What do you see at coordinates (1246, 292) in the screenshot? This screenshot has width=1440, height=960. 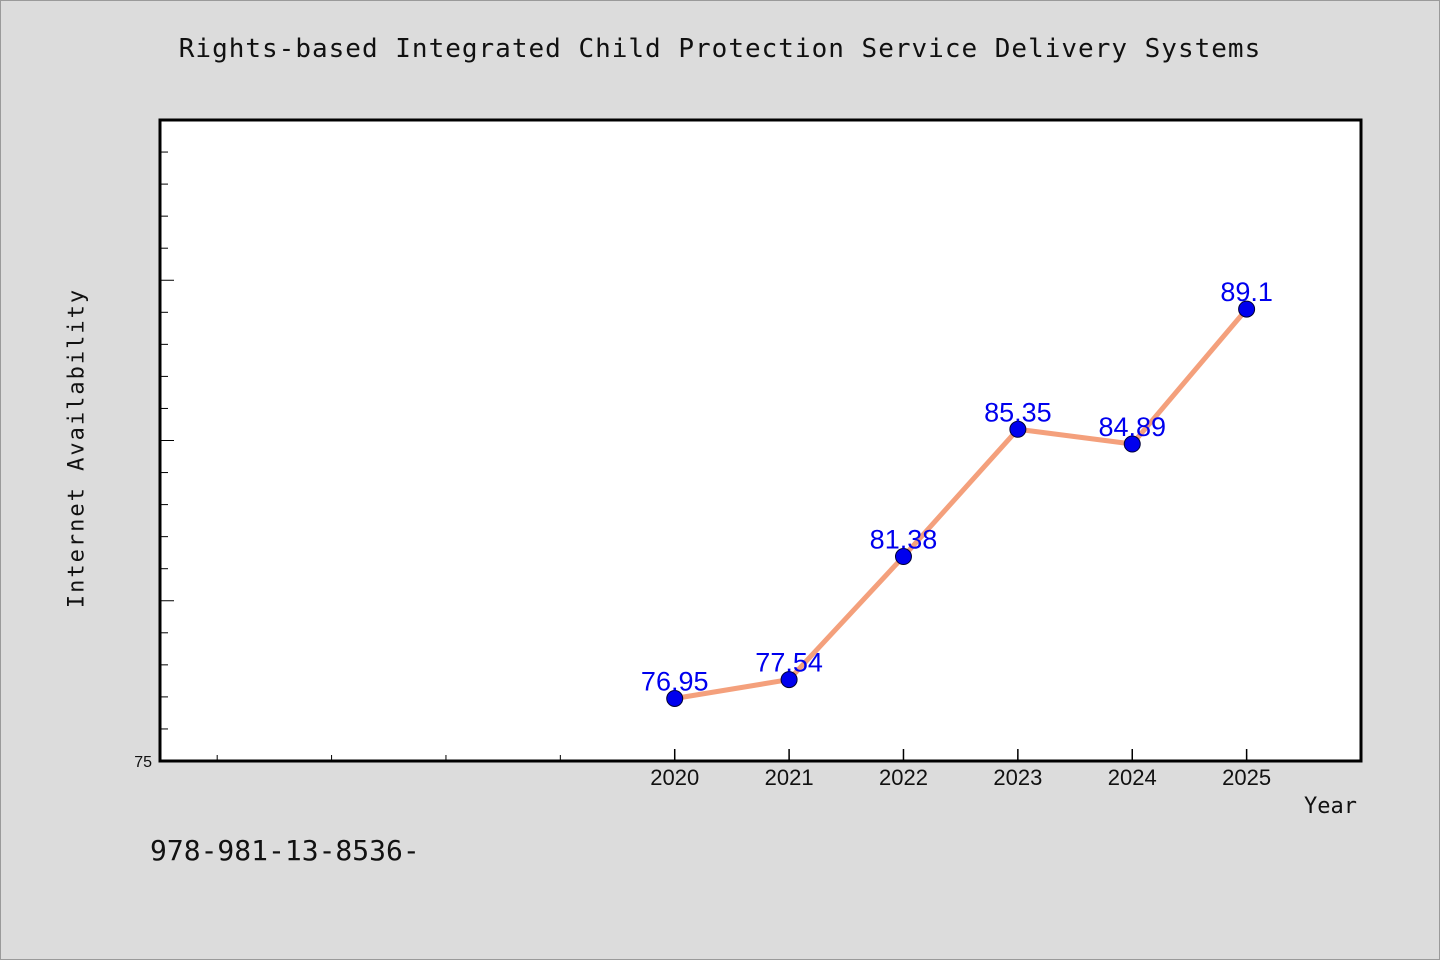 I see `data-label: 89.1` at bounding box center [1246, 292].